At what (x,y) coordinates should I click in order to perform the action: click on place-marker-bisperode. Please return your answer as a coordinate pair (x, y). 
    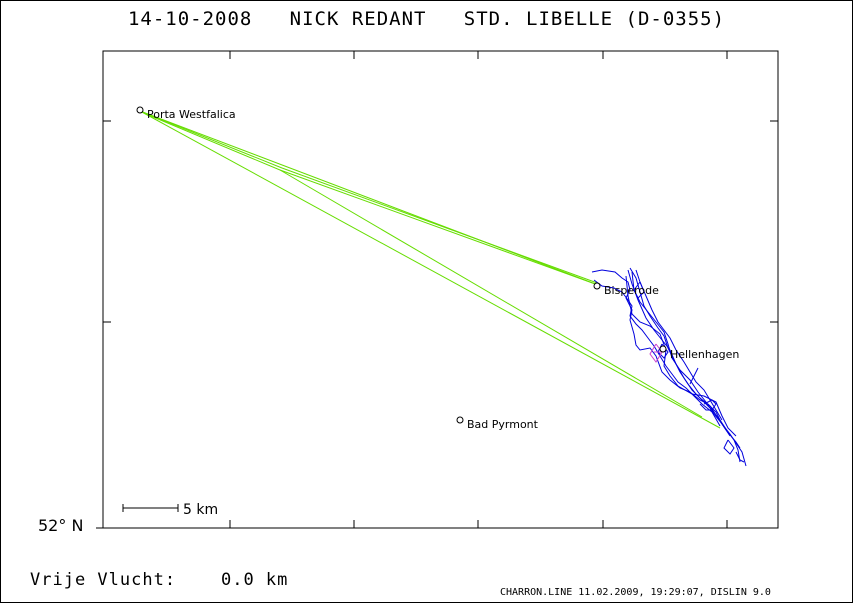
    Looking at the image, I should click on (597, 286).